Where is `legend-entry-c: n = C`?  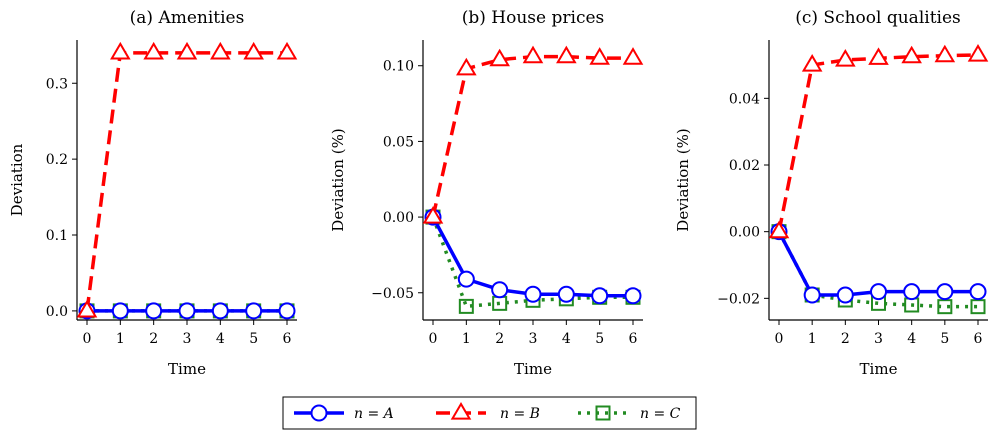
legend-entry-c: n = C is located at coordinates (629, 413).